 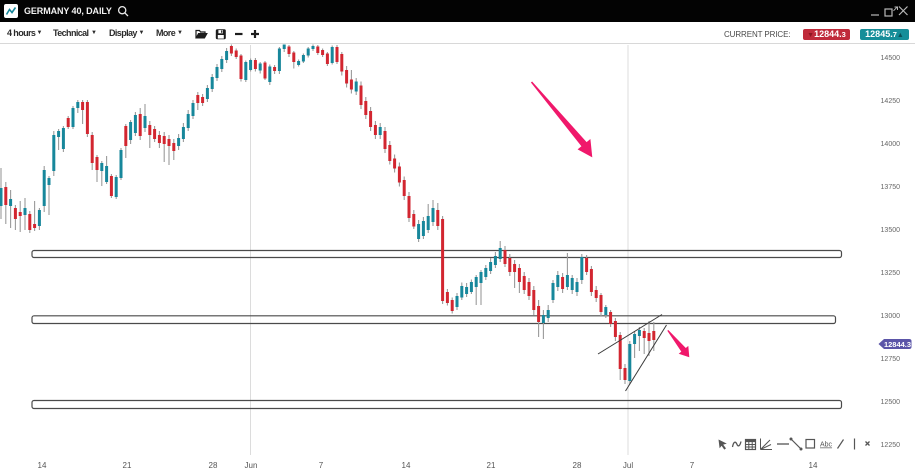 What do you see at coordinates (891, 445) in the screenshot?
I see `svg-text: 12250` at bounding box center [891, 445].